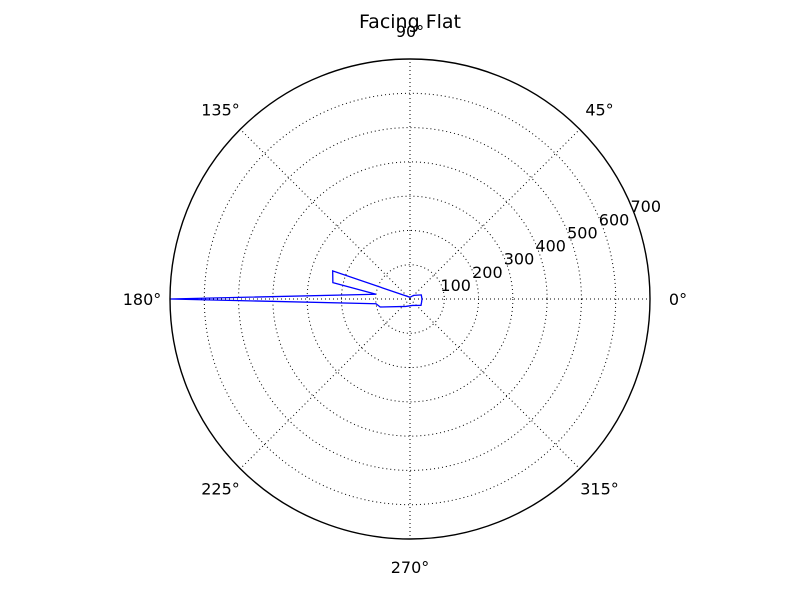 The width and height of the screenshot is (800, 600). Describe the element at coordinates (614, 219) in the screenshot. I see `r-tick-label: 600` at that location.